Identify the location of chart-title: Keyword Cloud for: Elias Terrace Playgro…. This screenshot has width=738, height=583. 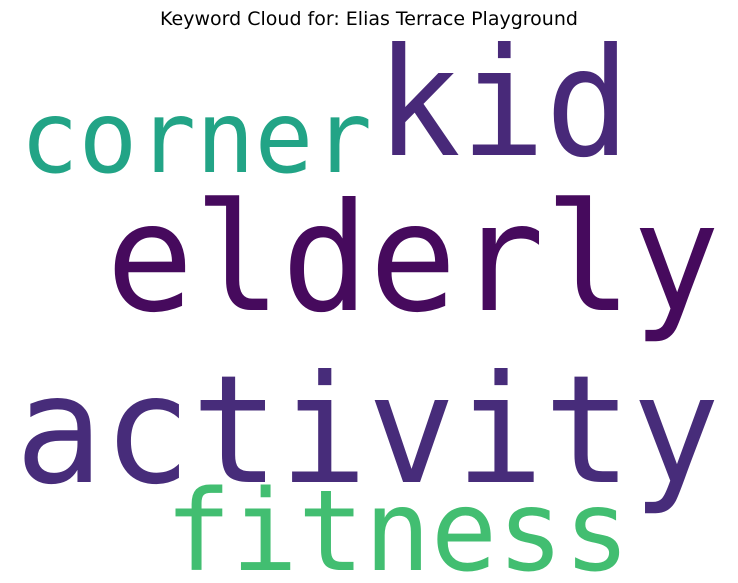
(369, 19).